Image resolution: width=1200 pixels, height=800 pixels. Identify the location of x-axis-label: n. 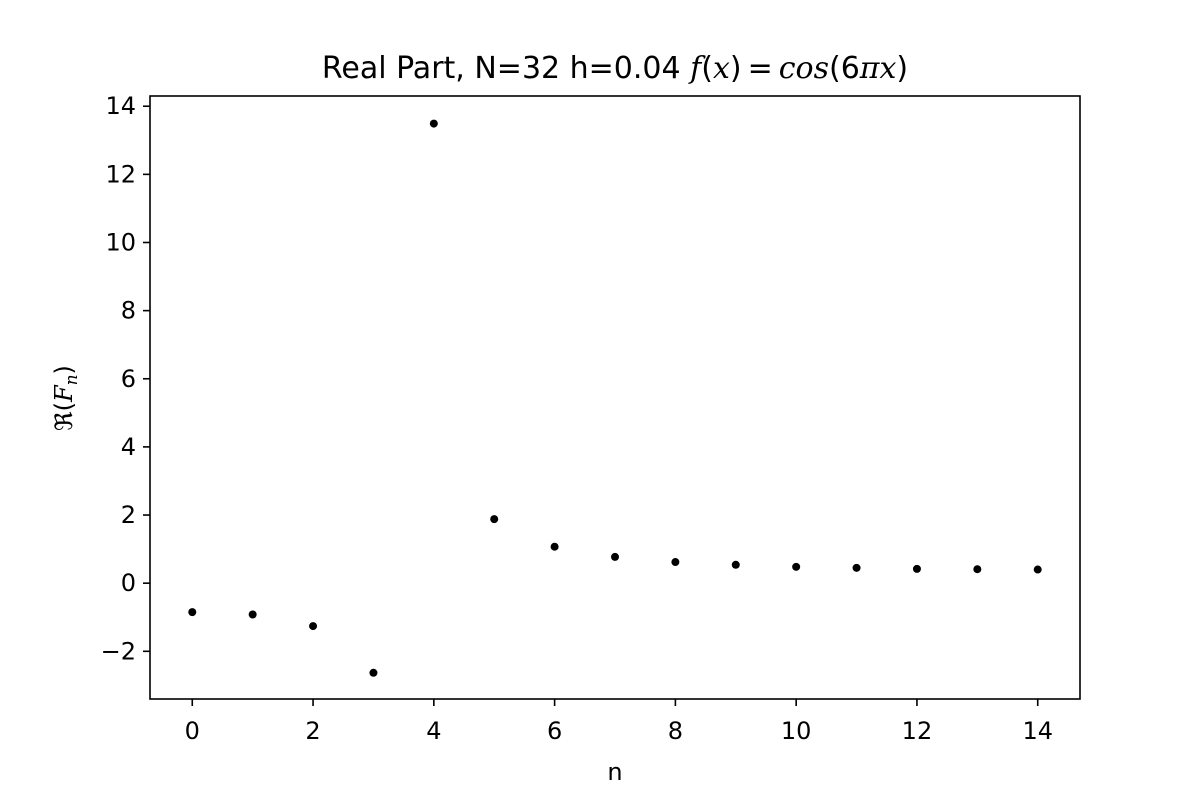
(614, 772).